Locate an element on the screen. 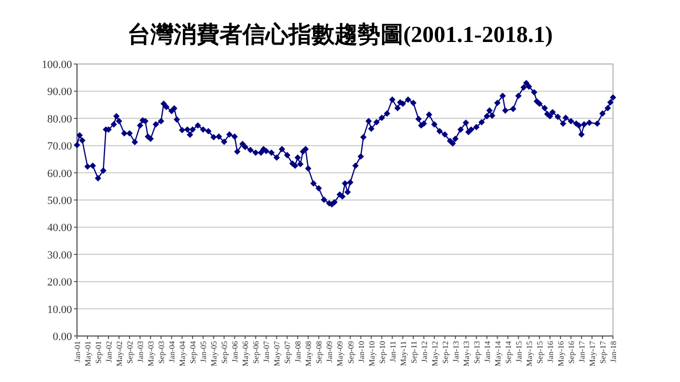  x-tick-label: Sep-13 is located at coordinates (477, 352).